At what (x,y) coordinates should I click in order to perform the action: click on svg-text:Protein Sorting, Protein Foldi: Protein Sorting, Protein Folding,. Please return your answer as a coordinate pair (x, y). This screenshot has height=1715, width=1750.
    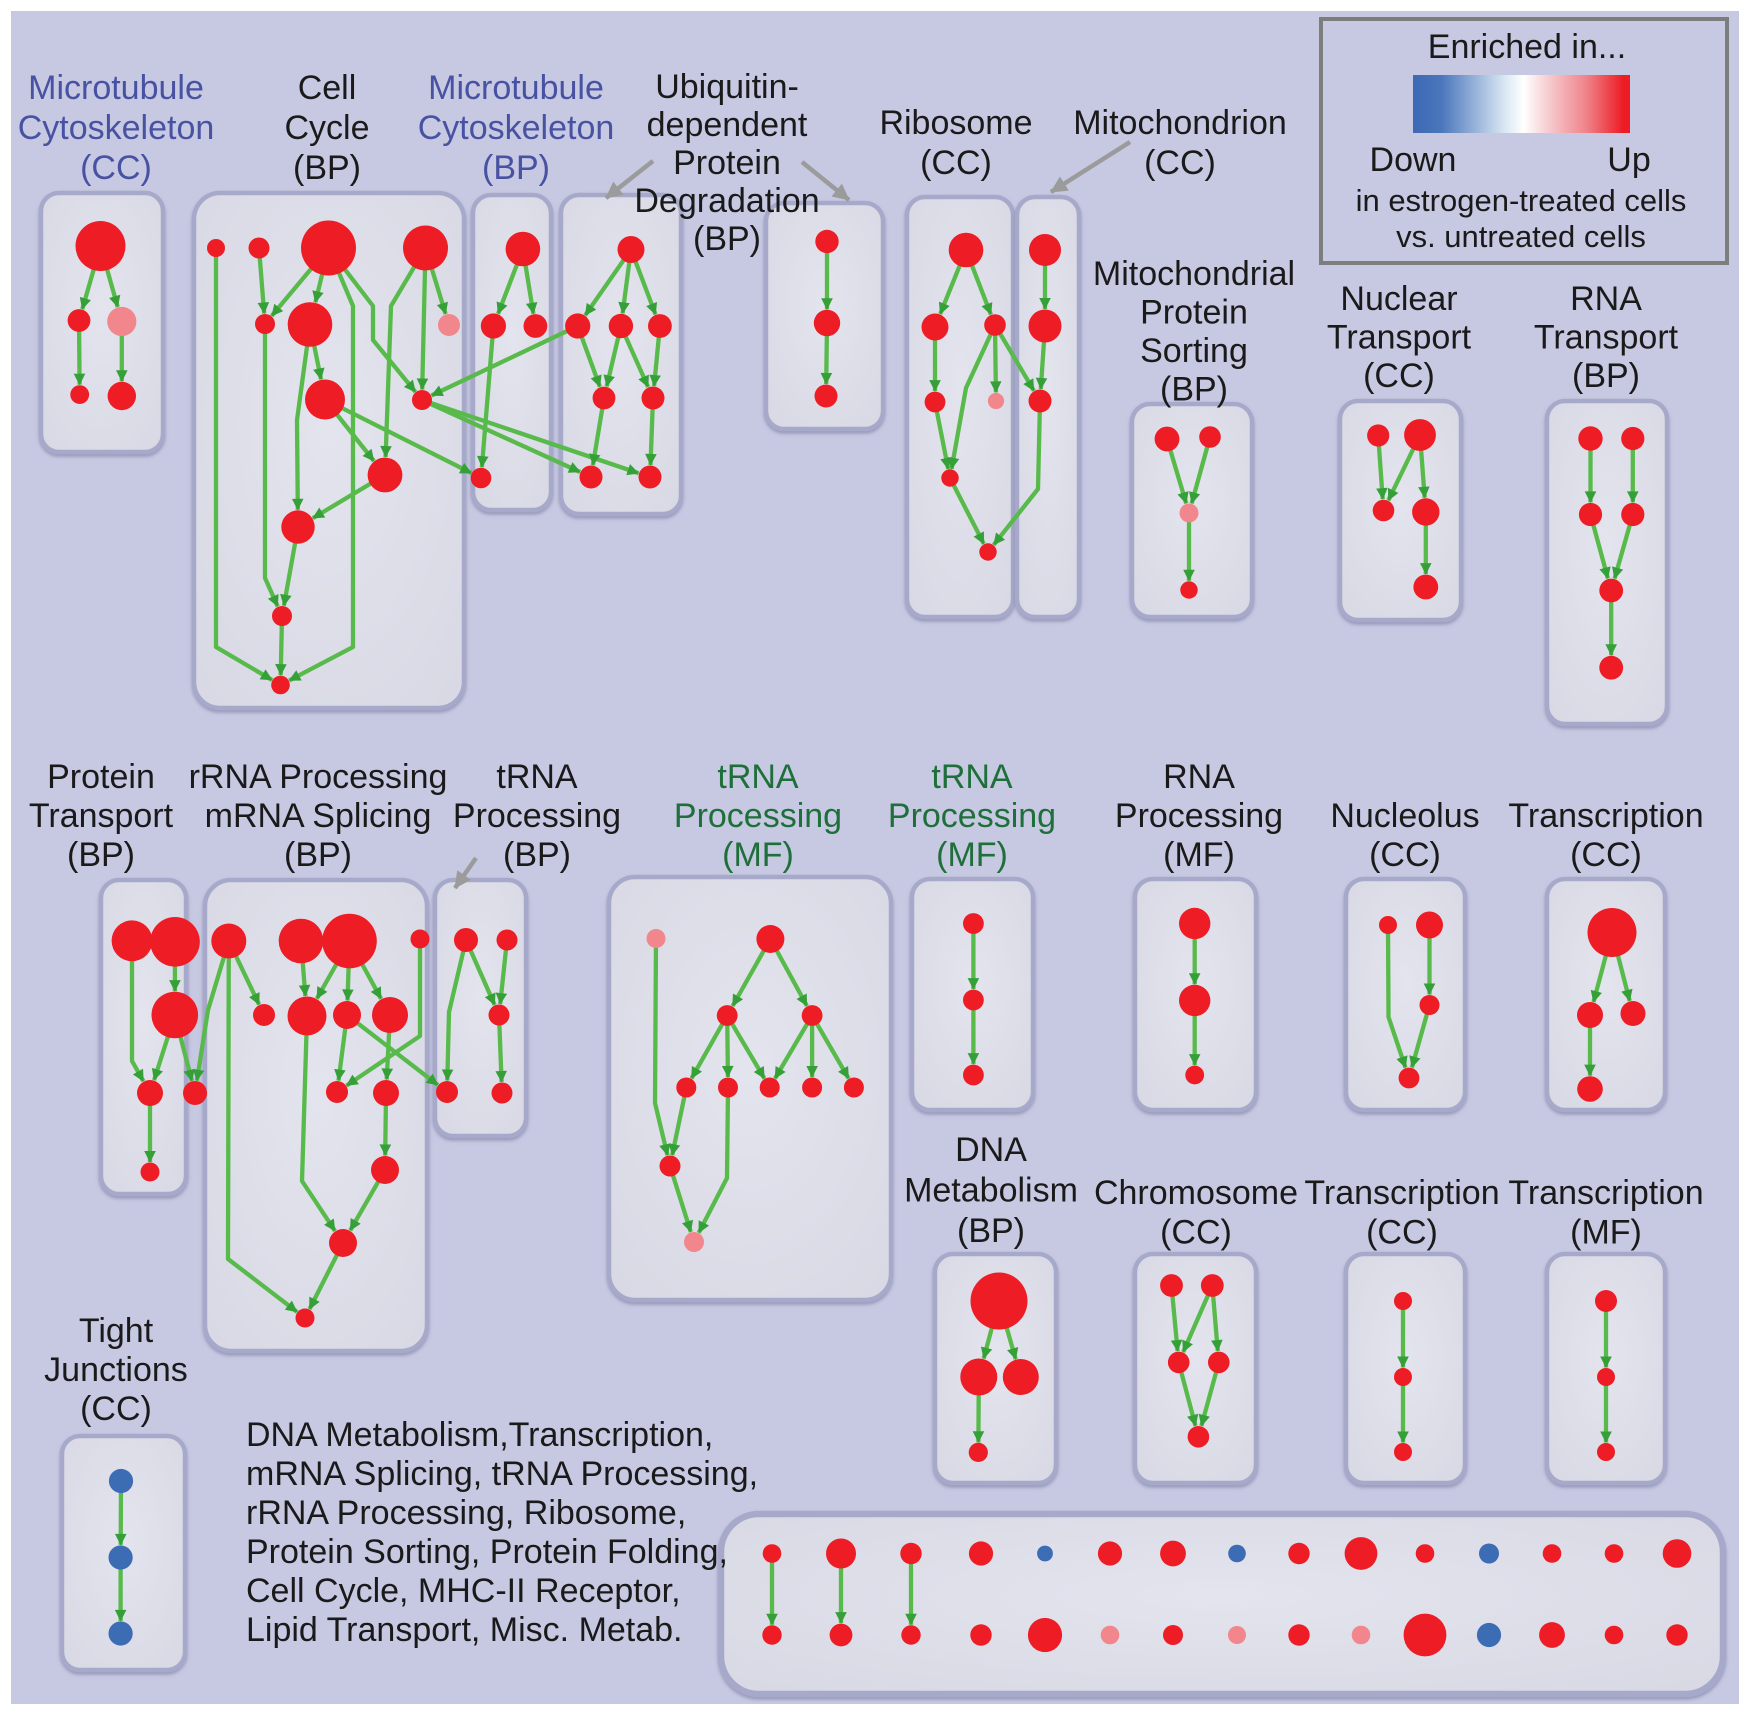
    Looking at the image, I should click on (487, 1552).